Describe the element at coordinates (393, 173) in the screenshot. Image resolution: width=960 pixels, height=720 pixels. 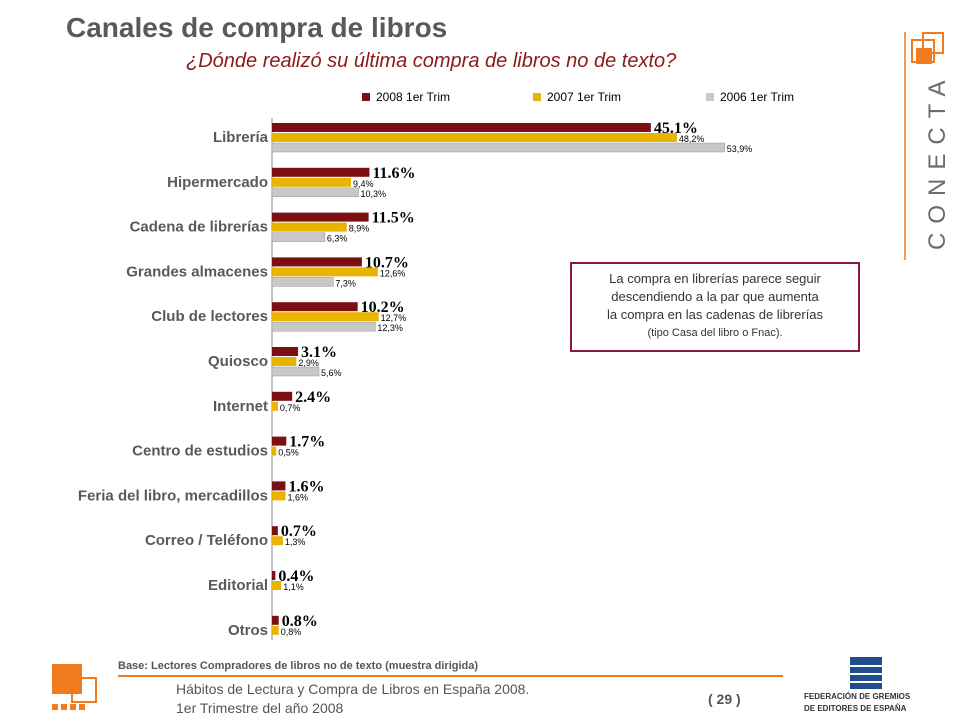
I see `data-label-2008: 11.6%` at that location.